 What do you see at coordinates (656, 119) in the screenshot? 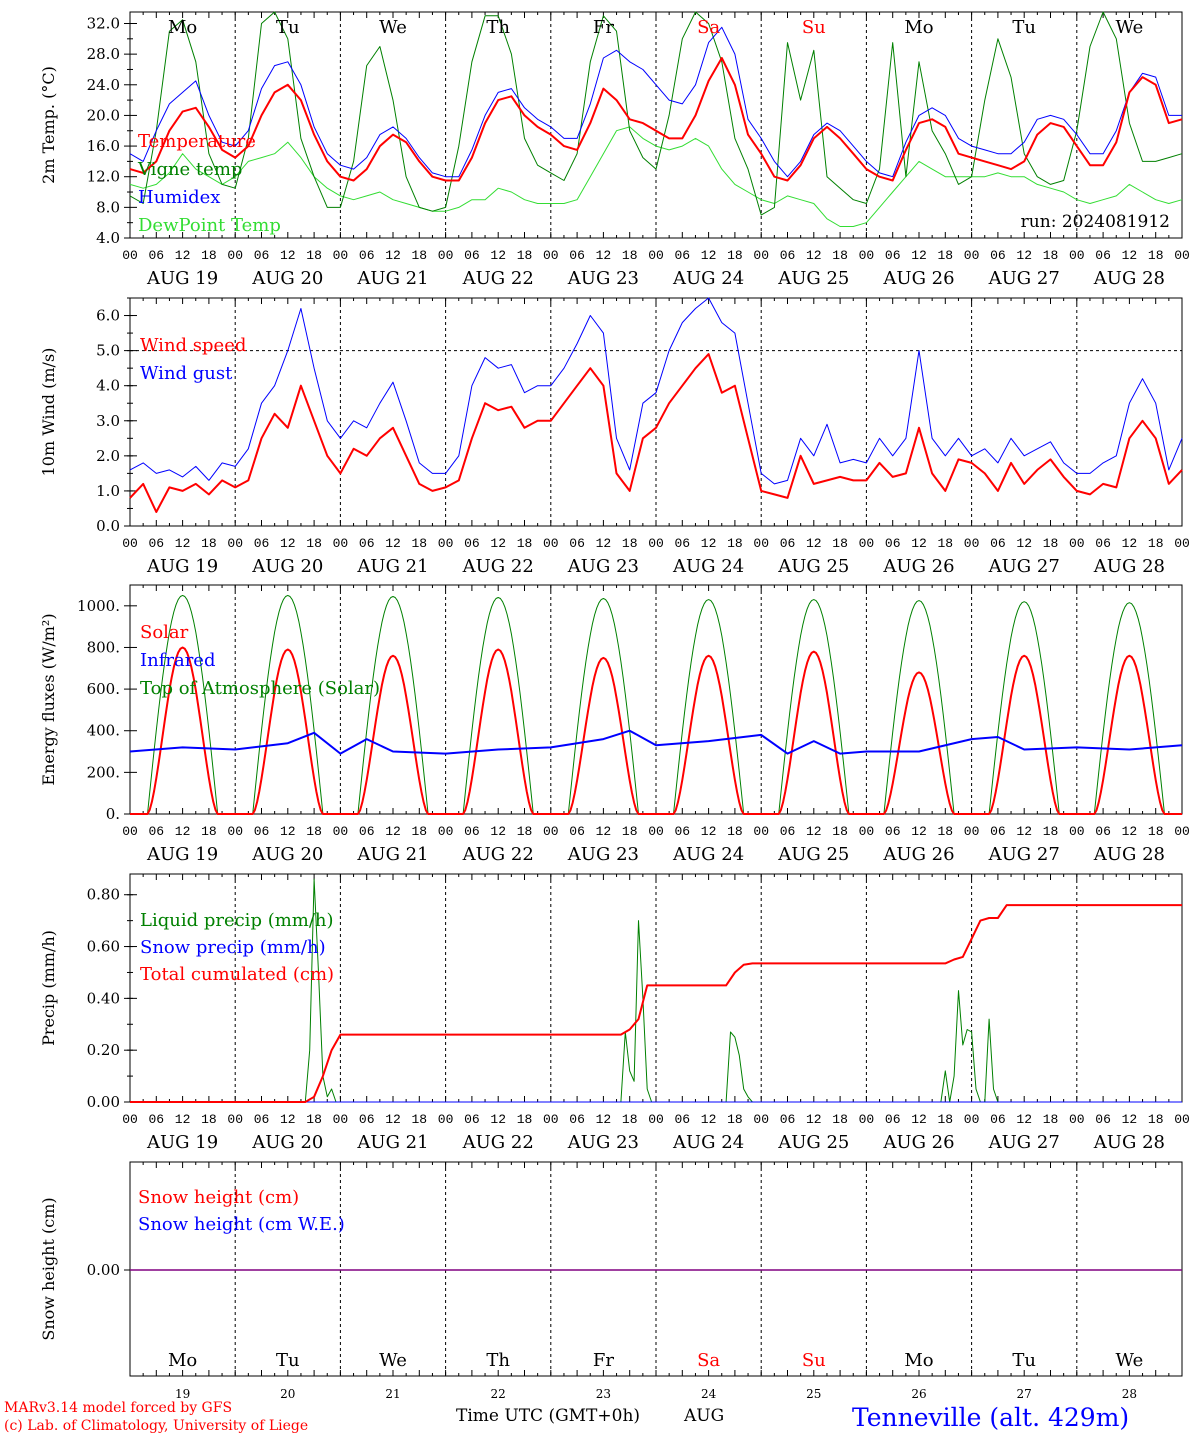
I see `series-line-temperature` at bounding box center [656, 119].